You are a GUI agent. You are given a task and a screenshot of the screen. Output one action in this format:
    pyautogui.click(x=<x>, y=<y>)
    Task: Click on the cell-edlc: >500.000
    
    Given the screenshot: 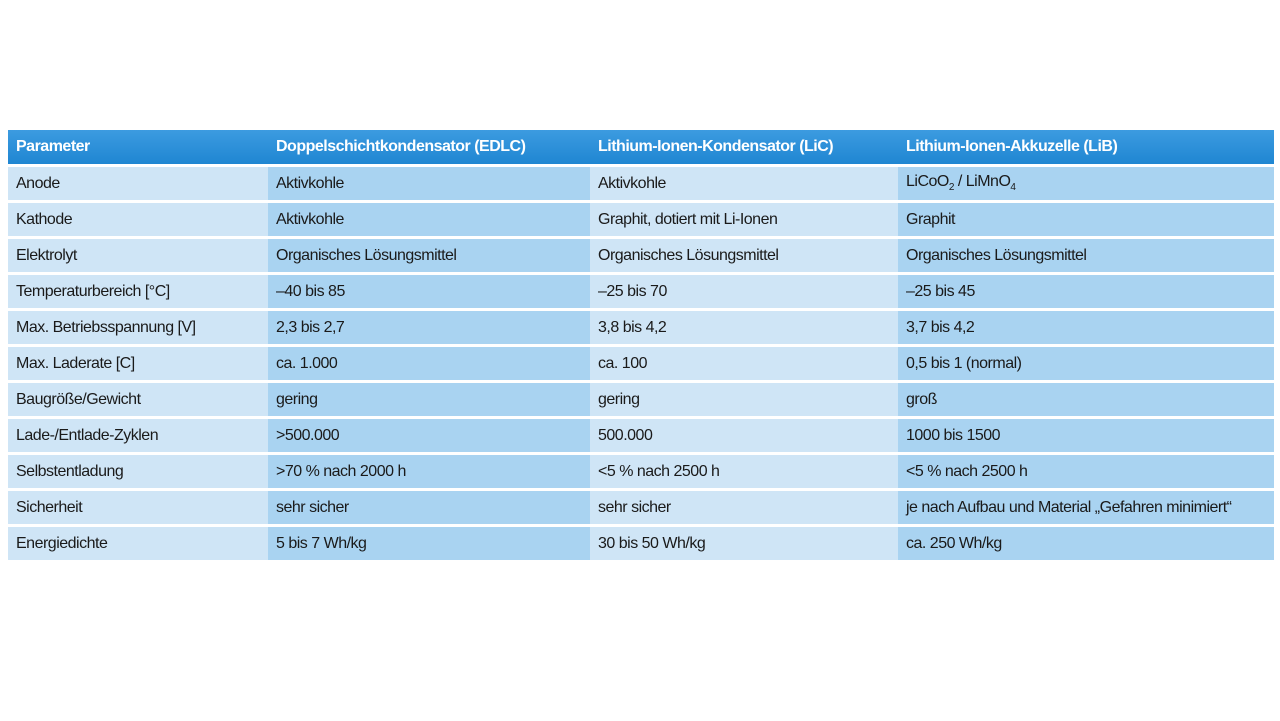 What is the action you would take?
    pyautogui.click(x=429, y=435)
    